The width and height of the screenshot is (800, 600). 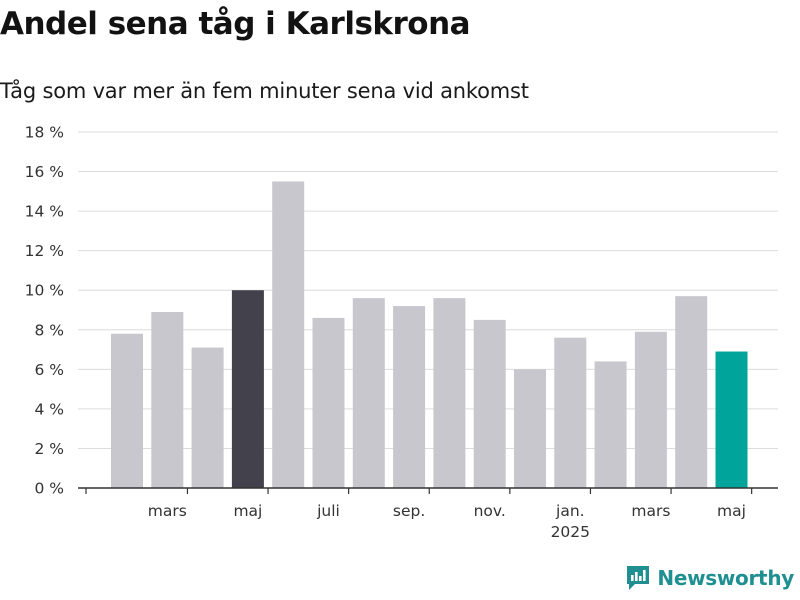 What do you see at coordinates (44, 311) in the screenshot?
I see `y-axis-tick-labels: 0 % 2 % 4 % 6 % 8 % 10 % 12 % 14 % 16 % 18 %` at bounding box center [44, 311].